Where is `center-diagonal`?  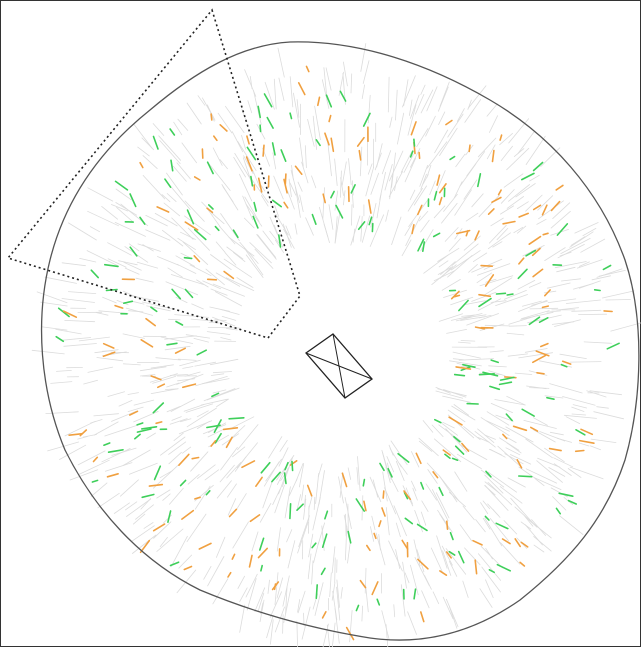
center-diagonal is located at coordinates (339, 366).